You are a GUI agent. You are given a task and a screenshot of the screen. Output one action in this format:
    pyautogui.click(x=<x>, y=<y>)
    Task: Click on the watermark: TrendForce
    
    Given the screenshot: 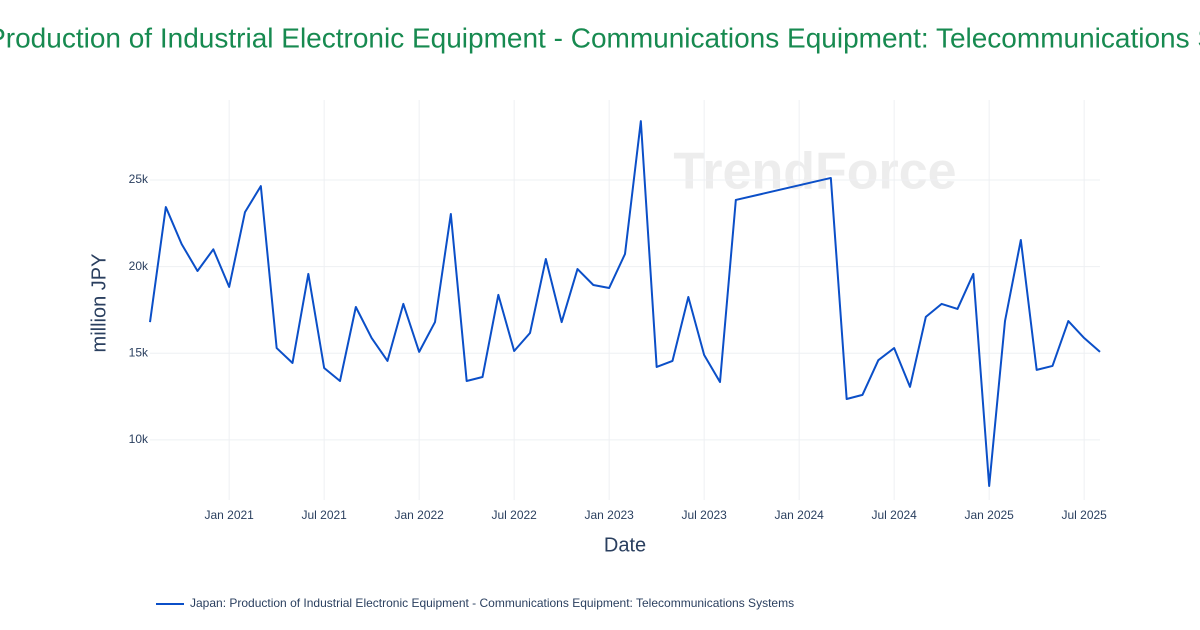 What is the action you would take?
    pyautogui.click(x=814, y=172)
    